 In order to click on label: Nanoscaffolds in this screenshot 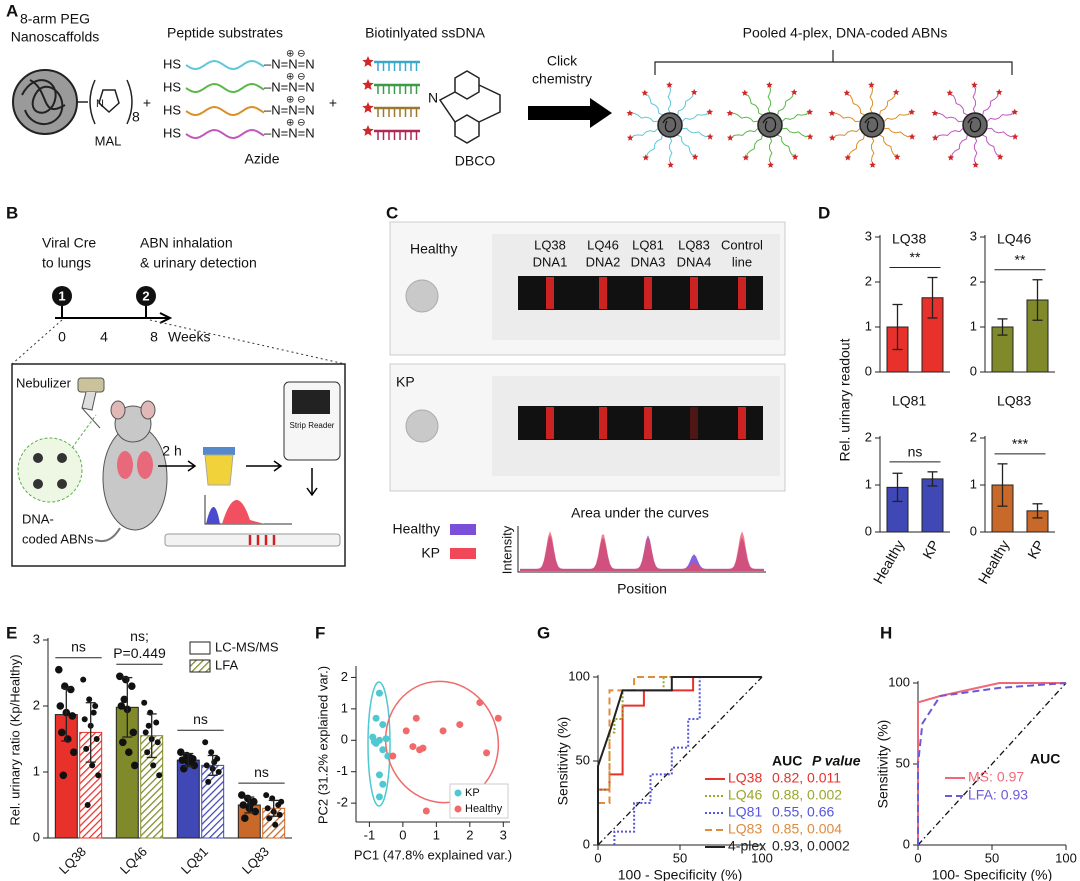, I will do `click(55, 37)`.